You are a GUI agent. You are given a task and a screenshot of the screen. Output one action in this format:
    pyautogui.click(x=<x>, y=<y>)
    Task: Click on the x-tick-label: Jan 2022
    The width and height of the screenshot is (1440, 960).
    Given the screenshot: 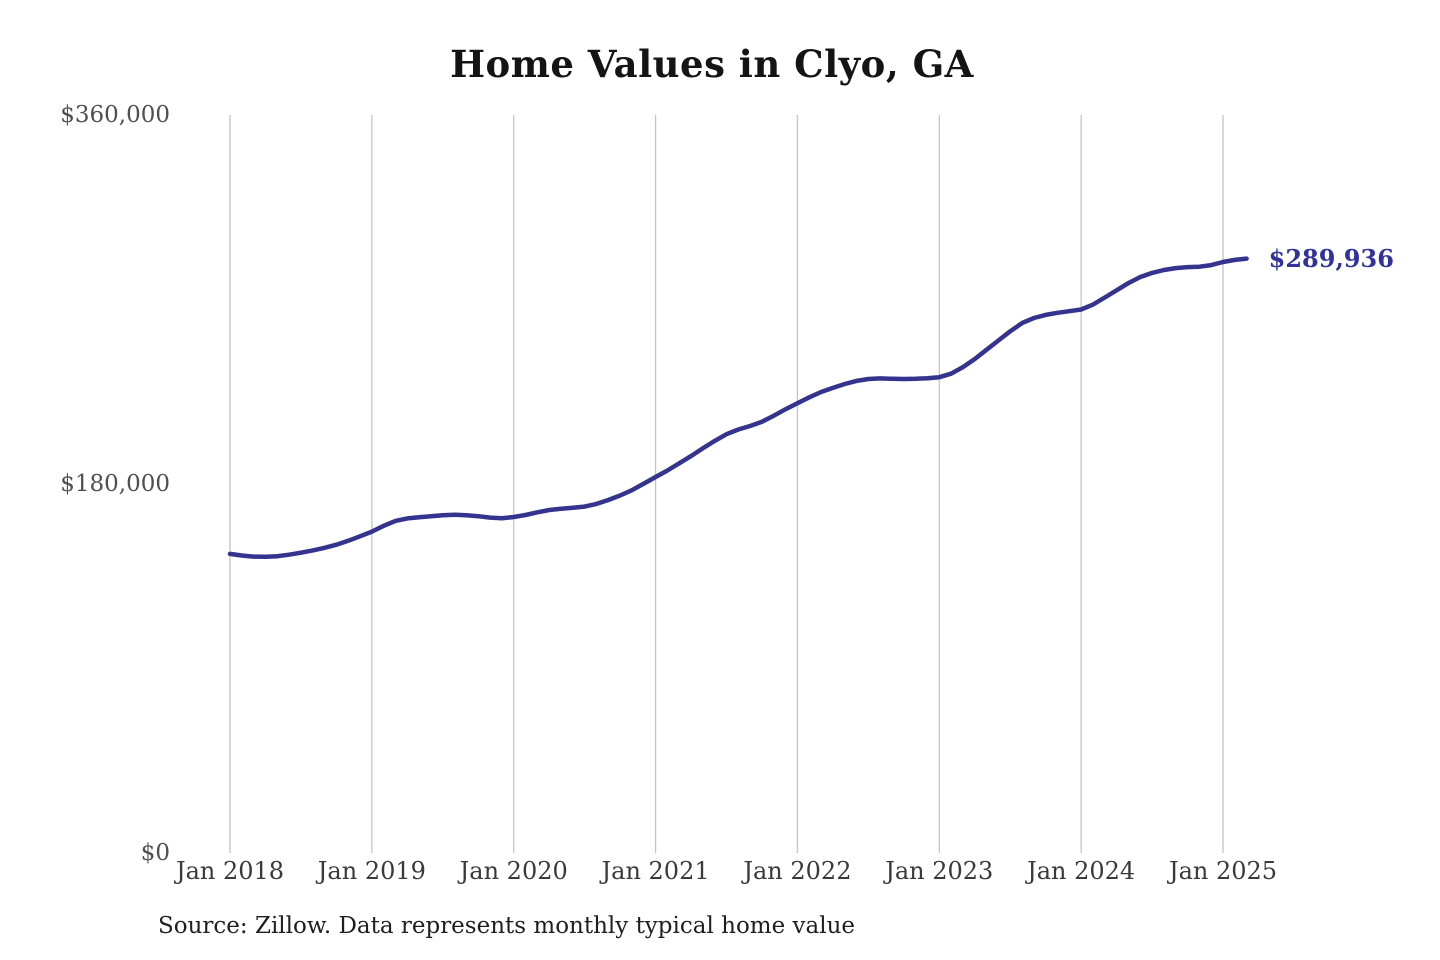 What is the action you would take?
    pyautogui.click(x=797, y=871)
    